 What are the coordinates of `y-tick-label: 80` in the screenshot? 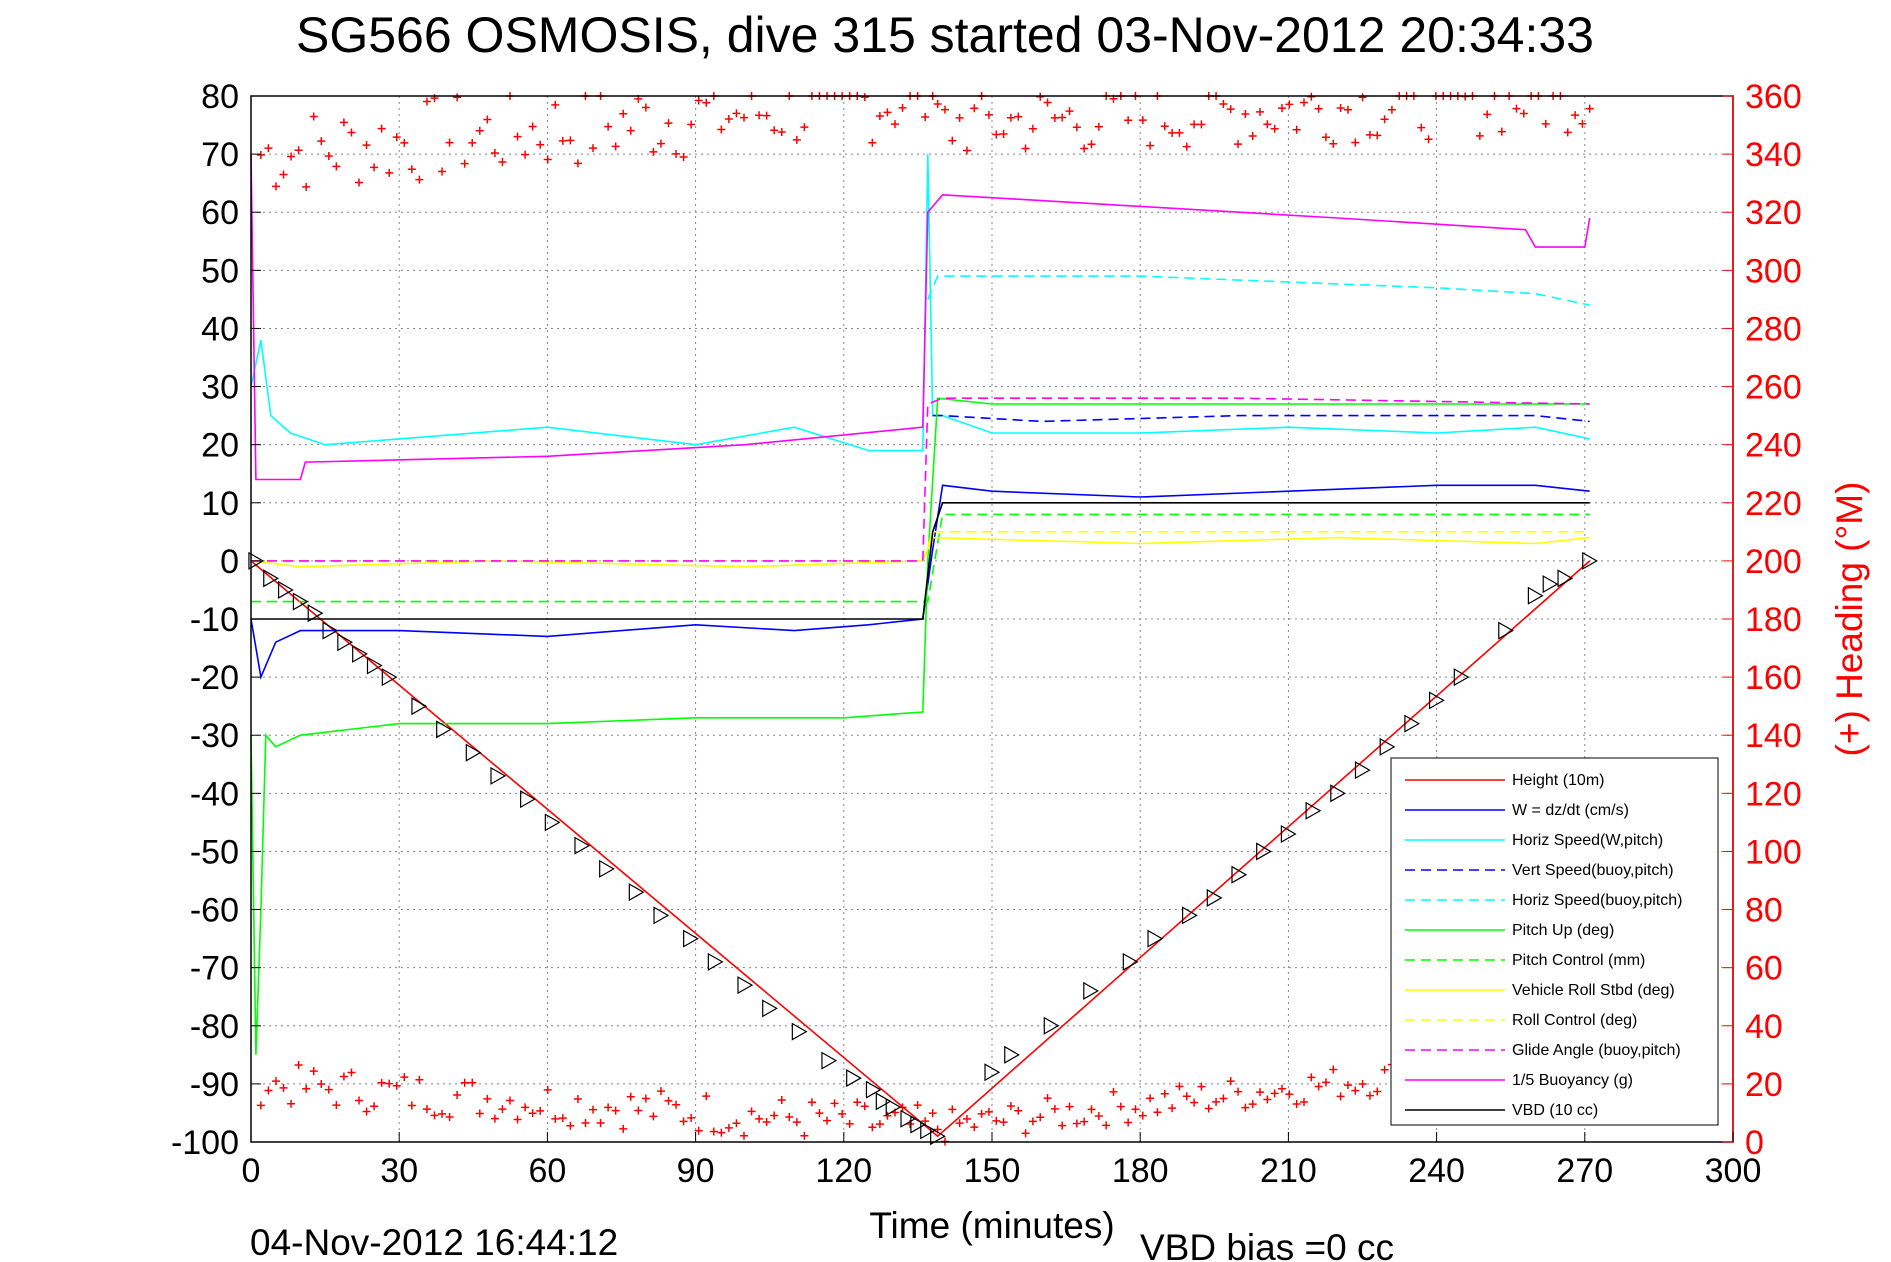 It's located at (220, 97).